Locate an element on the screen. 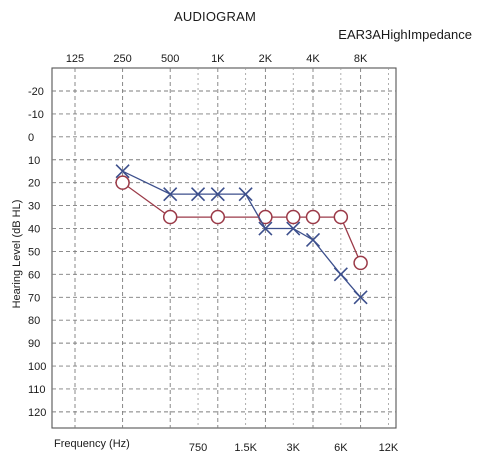  y-tick-label: -20 is located at coordinates (36, 92).